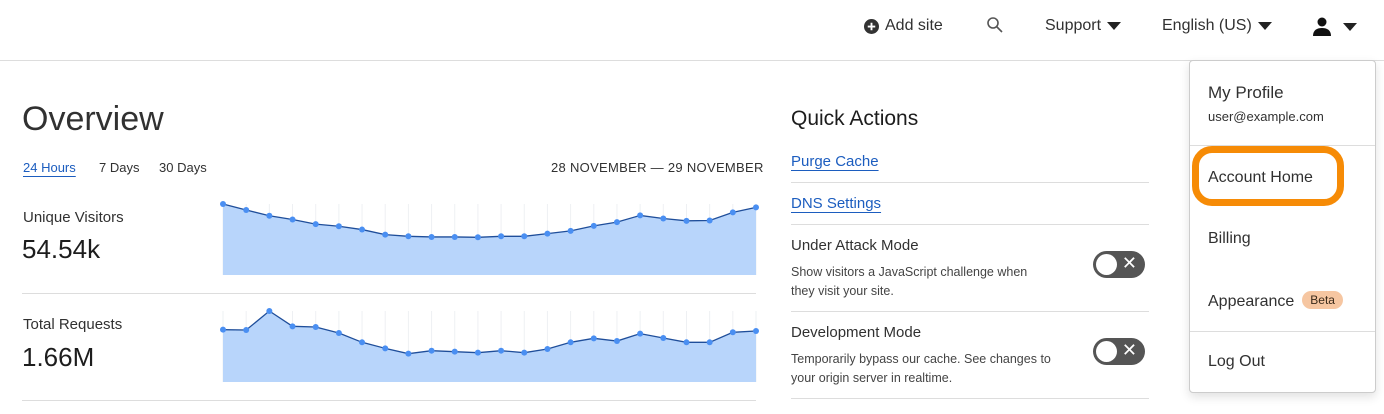 This screenshot has height=414, width=1384. What do you see at coordinates (49, 167) in the screenshot?
I see `tab-24-hours: 24 Hours` at bounding box center [49, 167].